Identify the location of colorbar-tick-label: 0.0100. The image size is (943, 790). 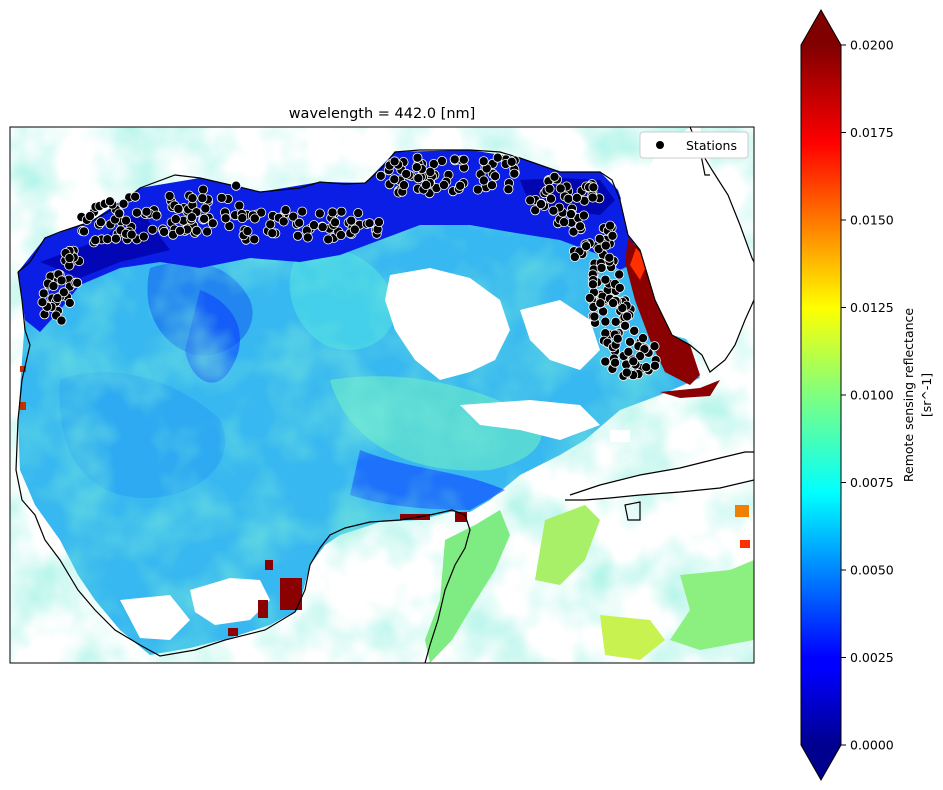
(872, 395).